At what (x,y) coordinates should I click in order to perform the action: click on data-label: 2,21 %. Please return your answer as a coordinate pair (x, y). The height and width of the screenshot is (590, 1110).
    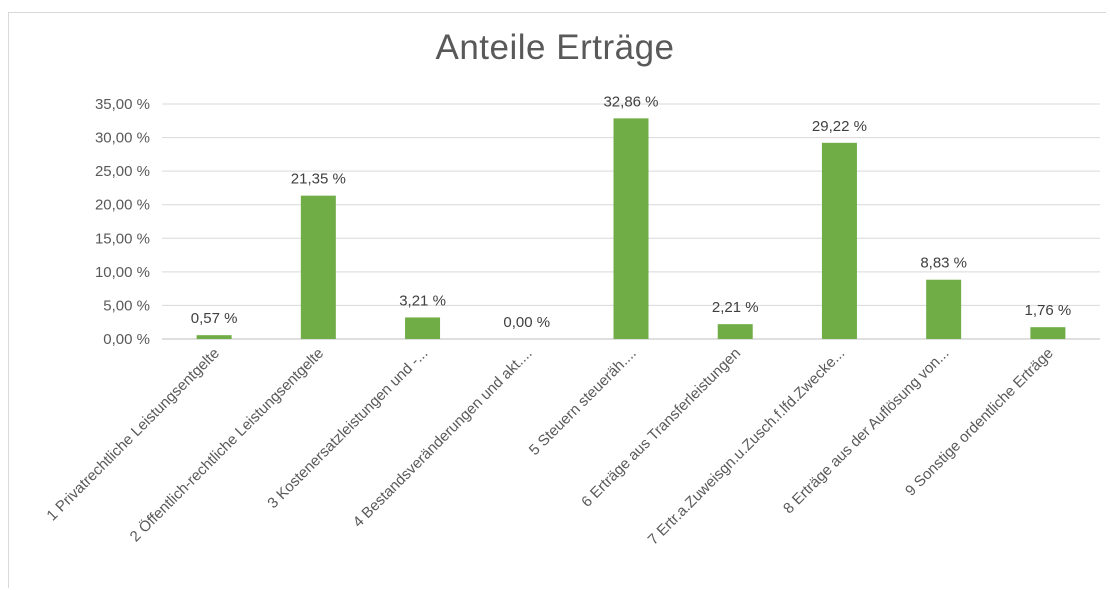
    Looking at the image, I should click on (735, 307).